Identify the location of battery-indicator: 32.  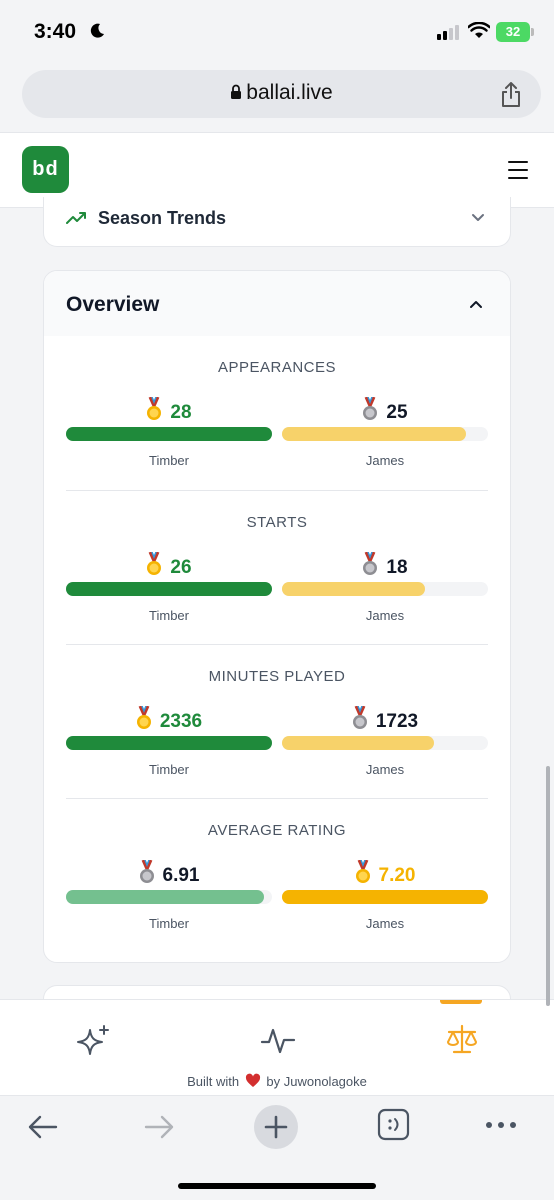
(513, 32).